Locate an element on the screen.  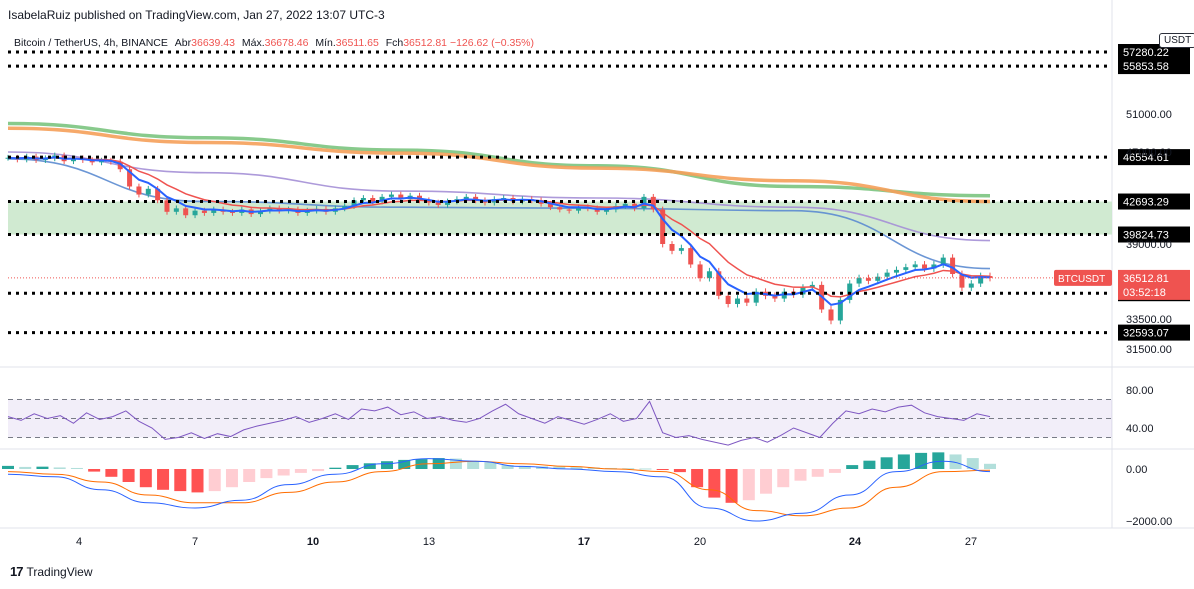
legend-symbol: Bitcoin / TetherUS, 4h, BINANCE is located at coordinates (91, 43).